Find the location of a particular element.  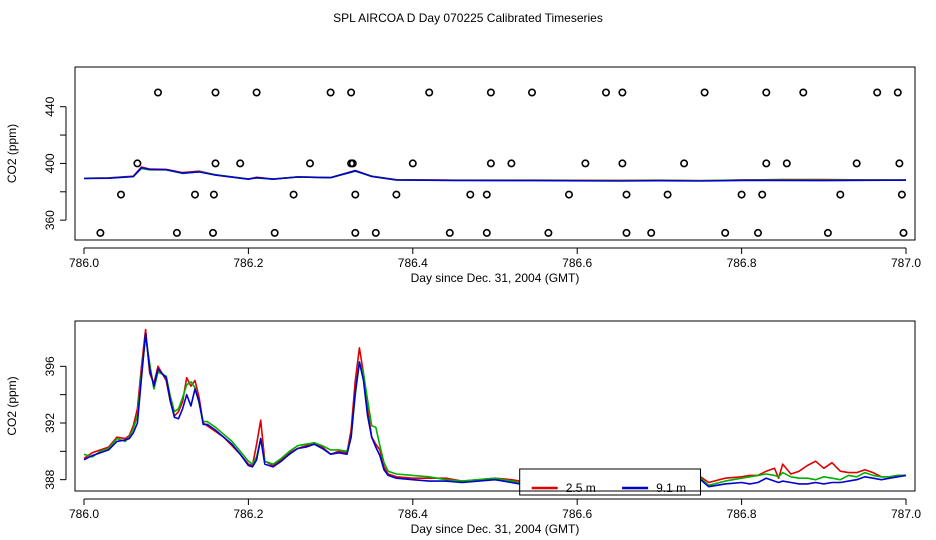

y-tick-label: 396 is located at coordinates (50, 366).